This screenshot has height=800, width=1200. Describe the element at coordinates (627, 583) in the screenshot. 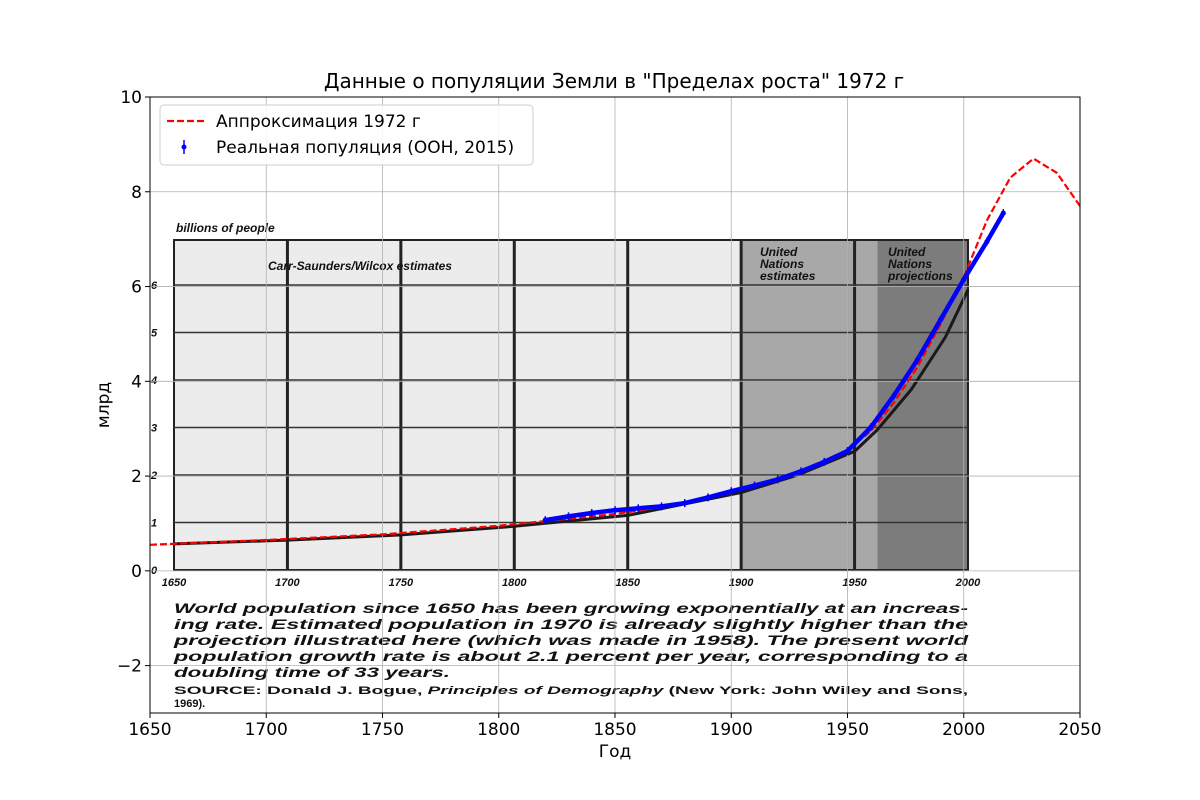

I see `scan-x-tick-label: 1850` at that location.